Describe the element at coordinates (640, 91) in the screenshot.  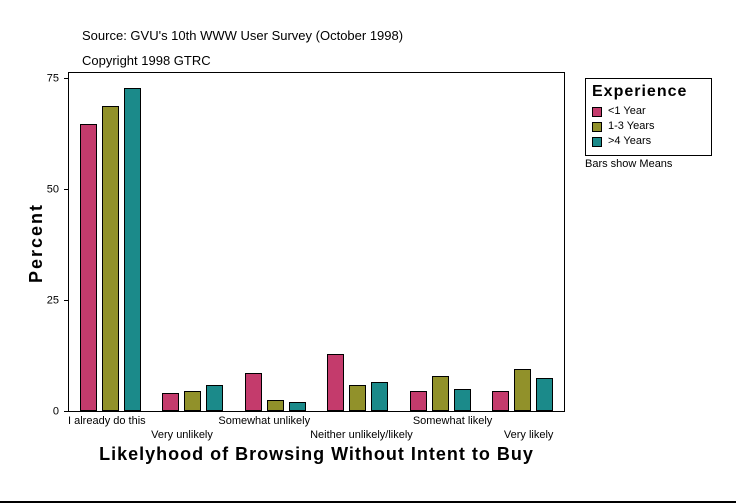
I see `legend-title: Experience` at that location.